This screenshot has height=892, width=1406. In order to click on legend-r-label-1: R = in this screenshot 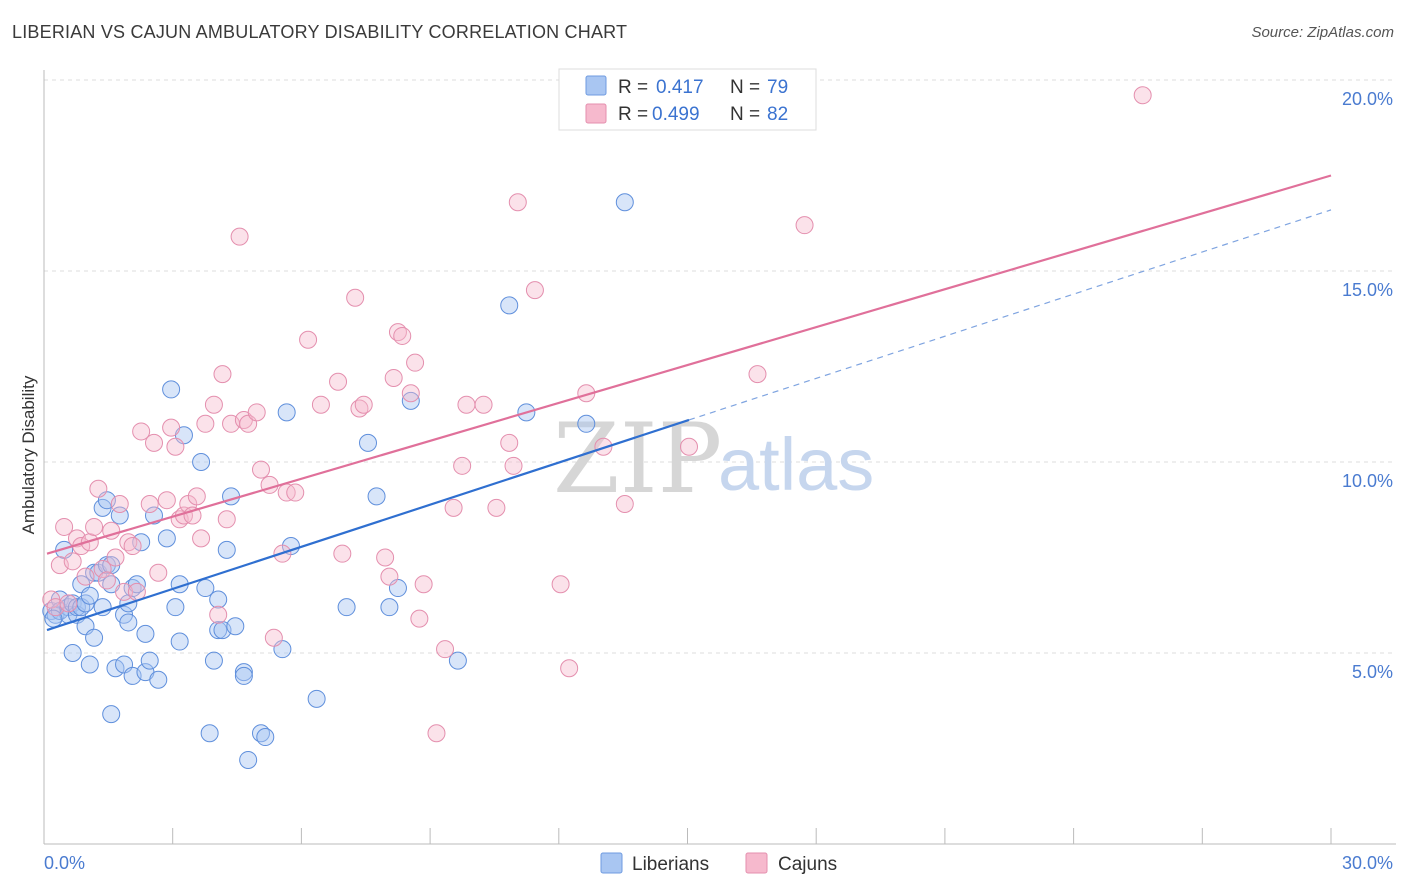, I will do `click(633, 87)`.